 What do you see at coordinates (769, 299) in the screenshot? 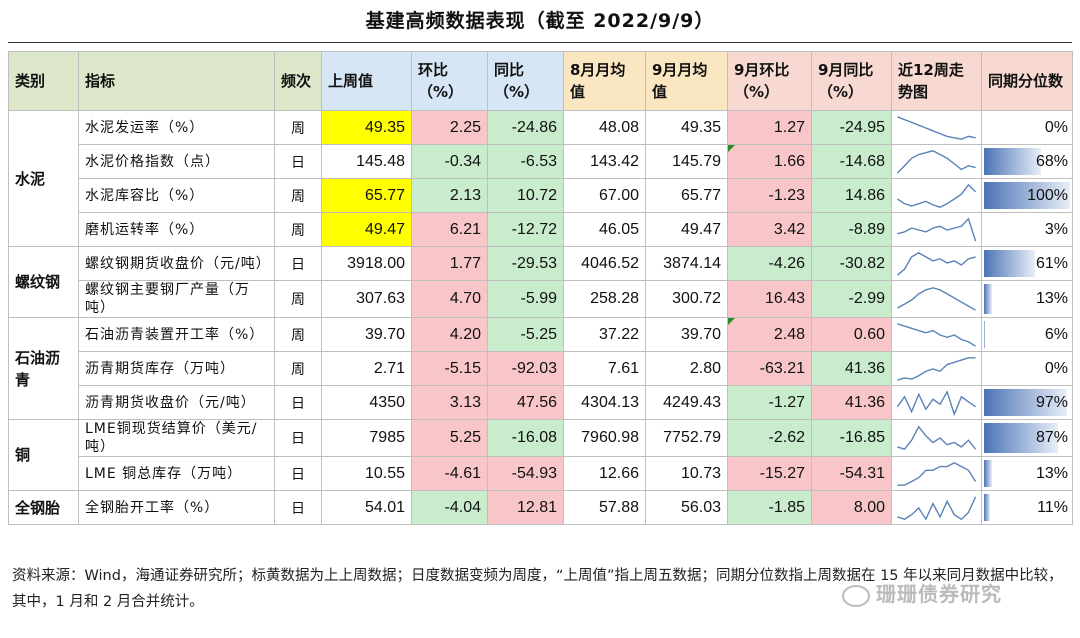
I see `sep-mom-cell: 16.43` at bounding box center [769, 299].